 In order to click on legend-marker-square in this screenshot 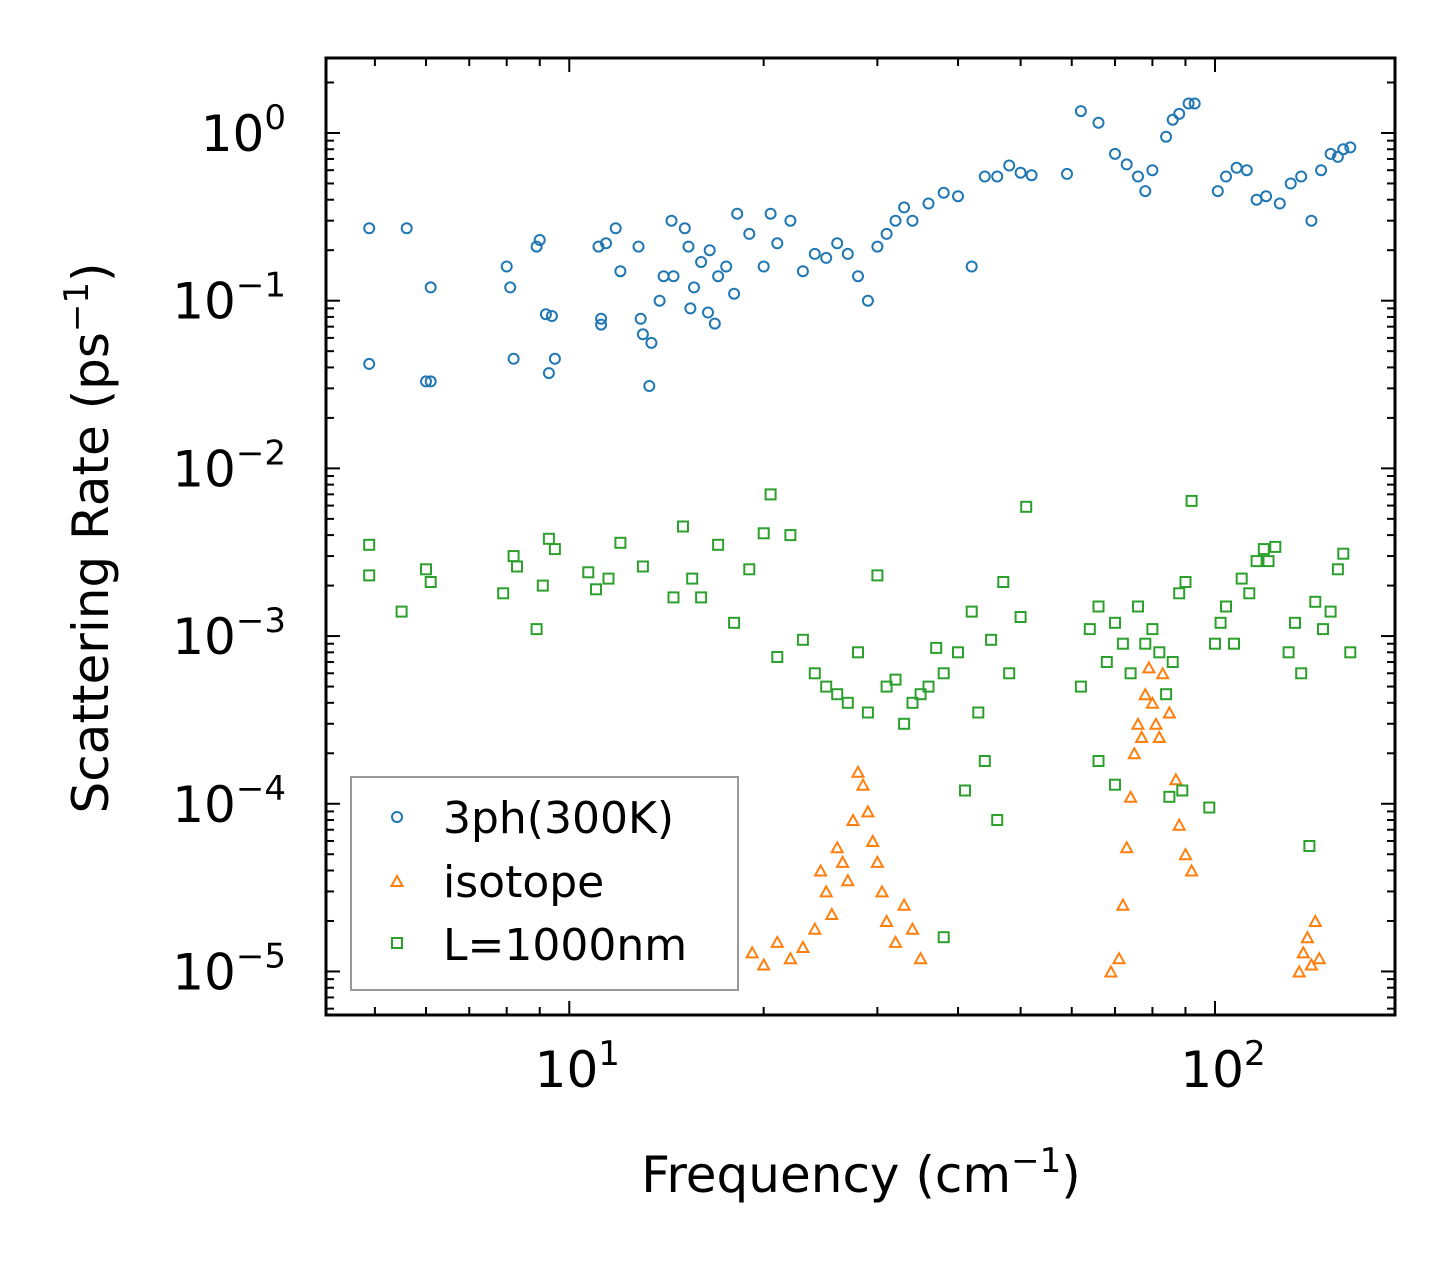, I will do `click(397, 943)`.